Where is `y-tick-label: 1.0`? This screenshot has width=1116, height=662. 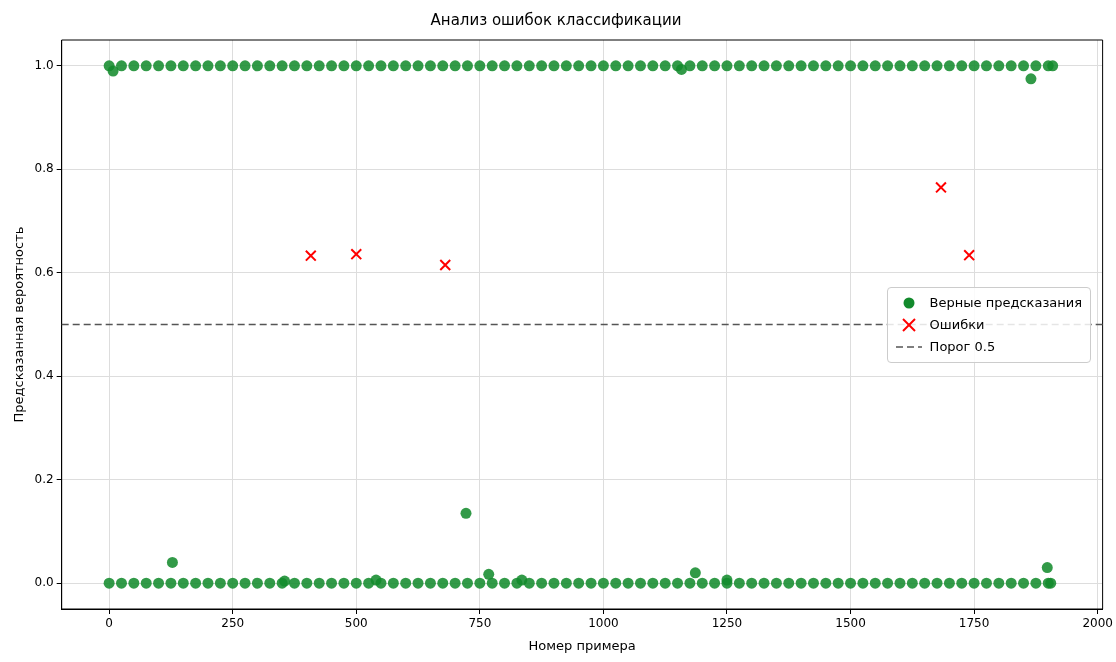 y-tick-label: 1.0 is located at coordinates (44, 64).